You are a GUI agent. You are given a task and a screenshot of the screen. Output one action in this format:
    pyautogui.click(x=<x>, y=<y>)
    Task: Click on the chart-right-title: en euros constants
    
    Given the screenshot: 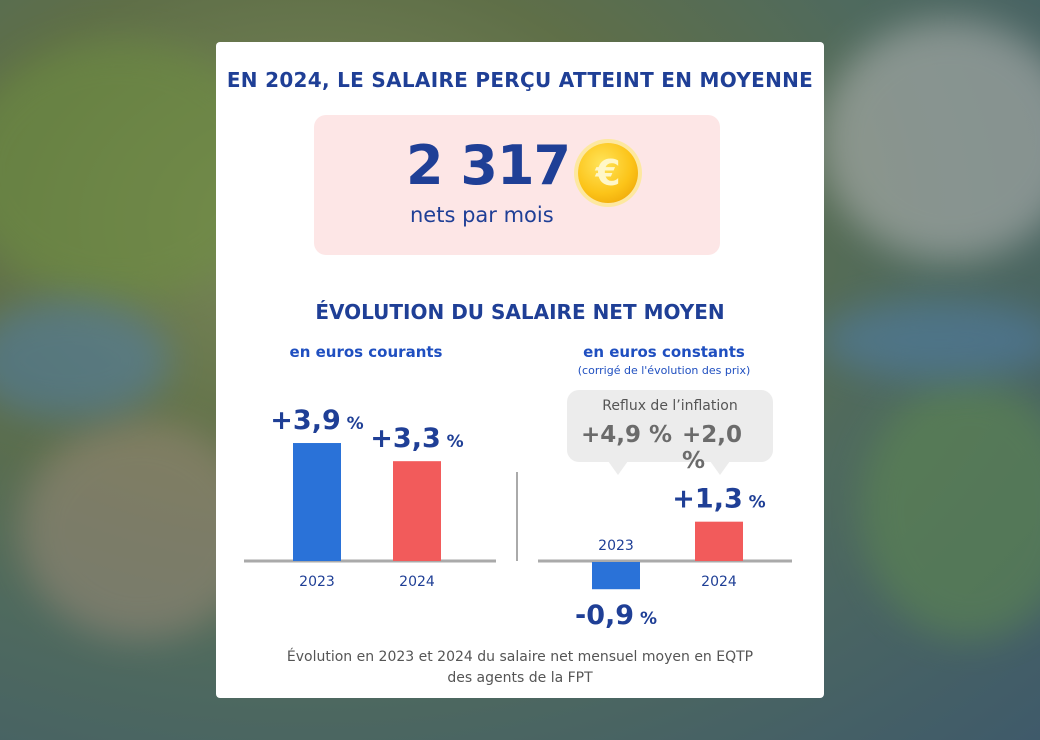 What is the action you would take?
    pyautogui.click(x=664, y=352)
    